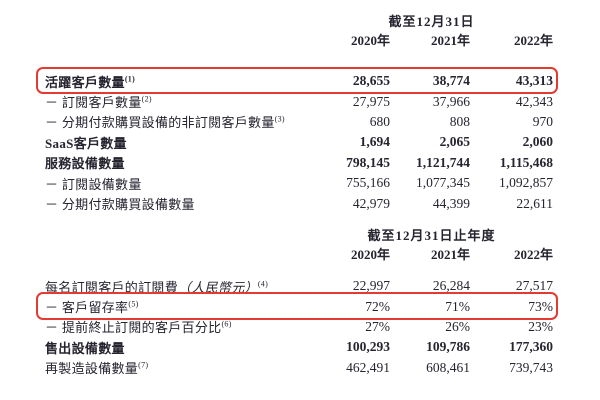 The image size is (600, 400). I want to click on period-header-row: 截至12月31日止年度, so click(299, 234).